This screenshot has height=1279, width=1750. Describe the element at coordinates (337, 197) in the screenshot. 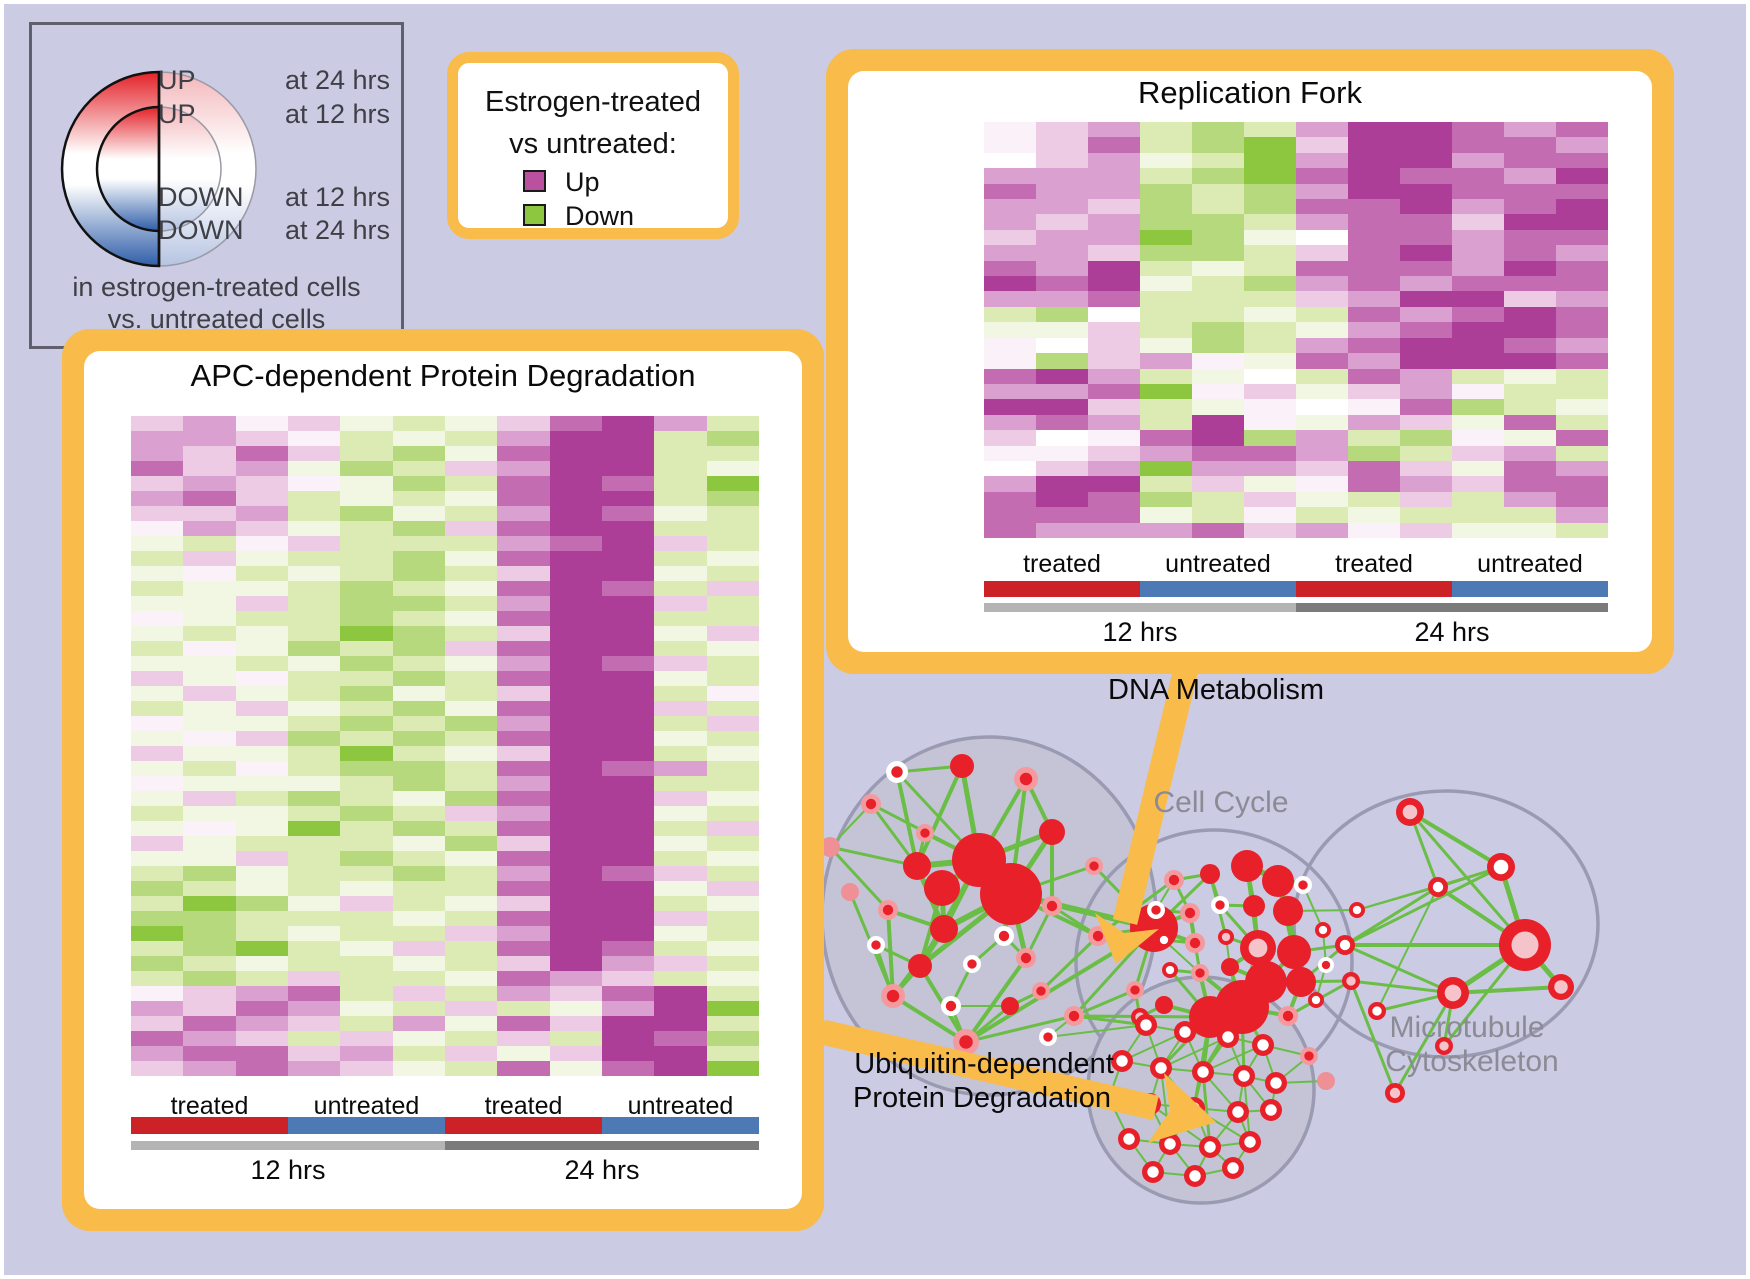

I see `ring-legend-time: at 12 hrs` at that location.